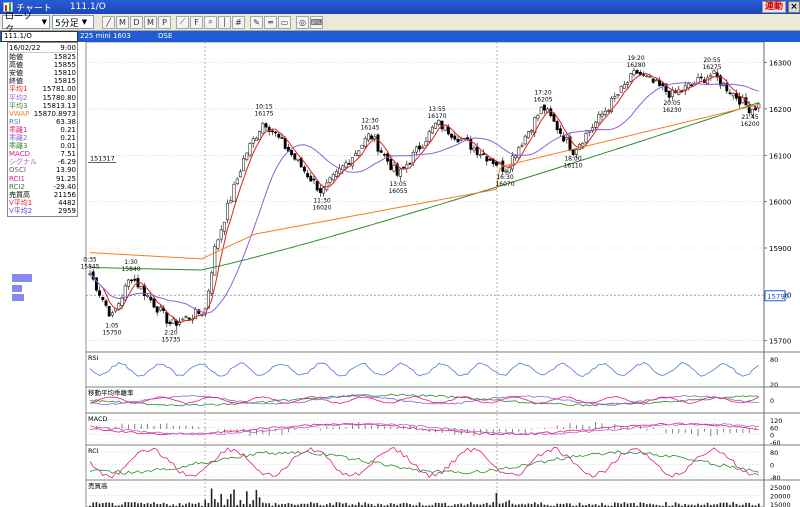 The height and width of the screenshot is (507, 800). Describe the element at coordinates (16, 65) in the screenshot. I see `info-label: 高値` at that location.